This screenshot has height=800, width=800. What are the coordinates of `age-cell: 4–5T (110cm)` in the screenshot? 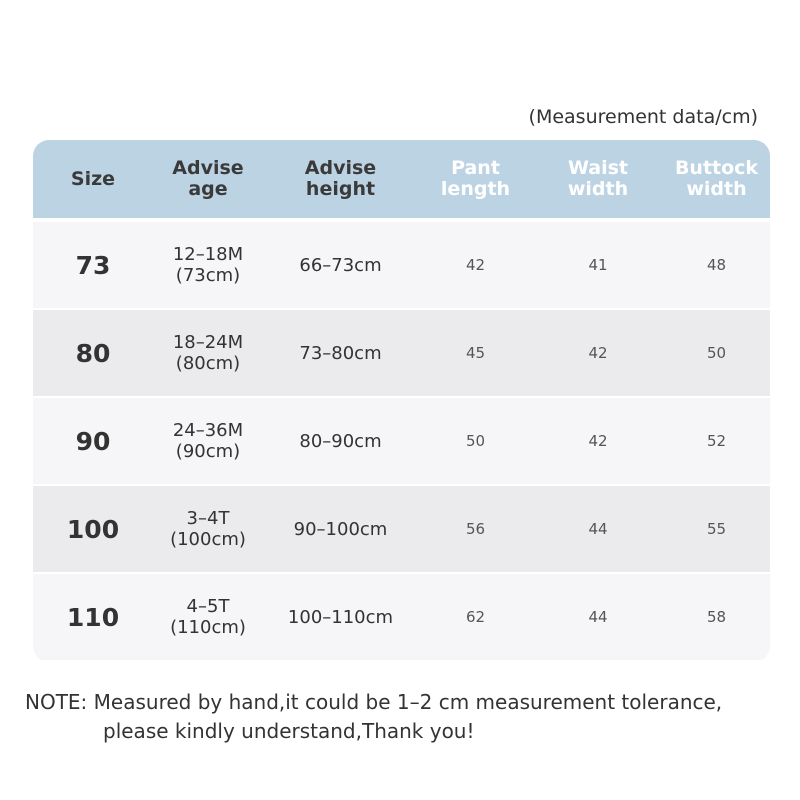 It's located at (208, 617).